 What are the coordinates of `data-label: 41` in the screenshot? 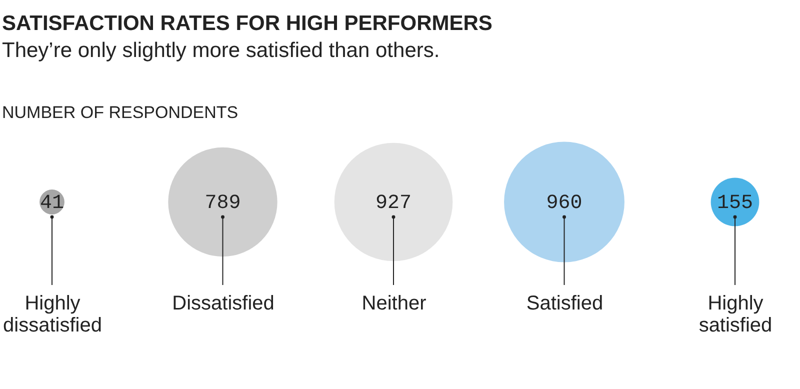 It's located at (52, 203).